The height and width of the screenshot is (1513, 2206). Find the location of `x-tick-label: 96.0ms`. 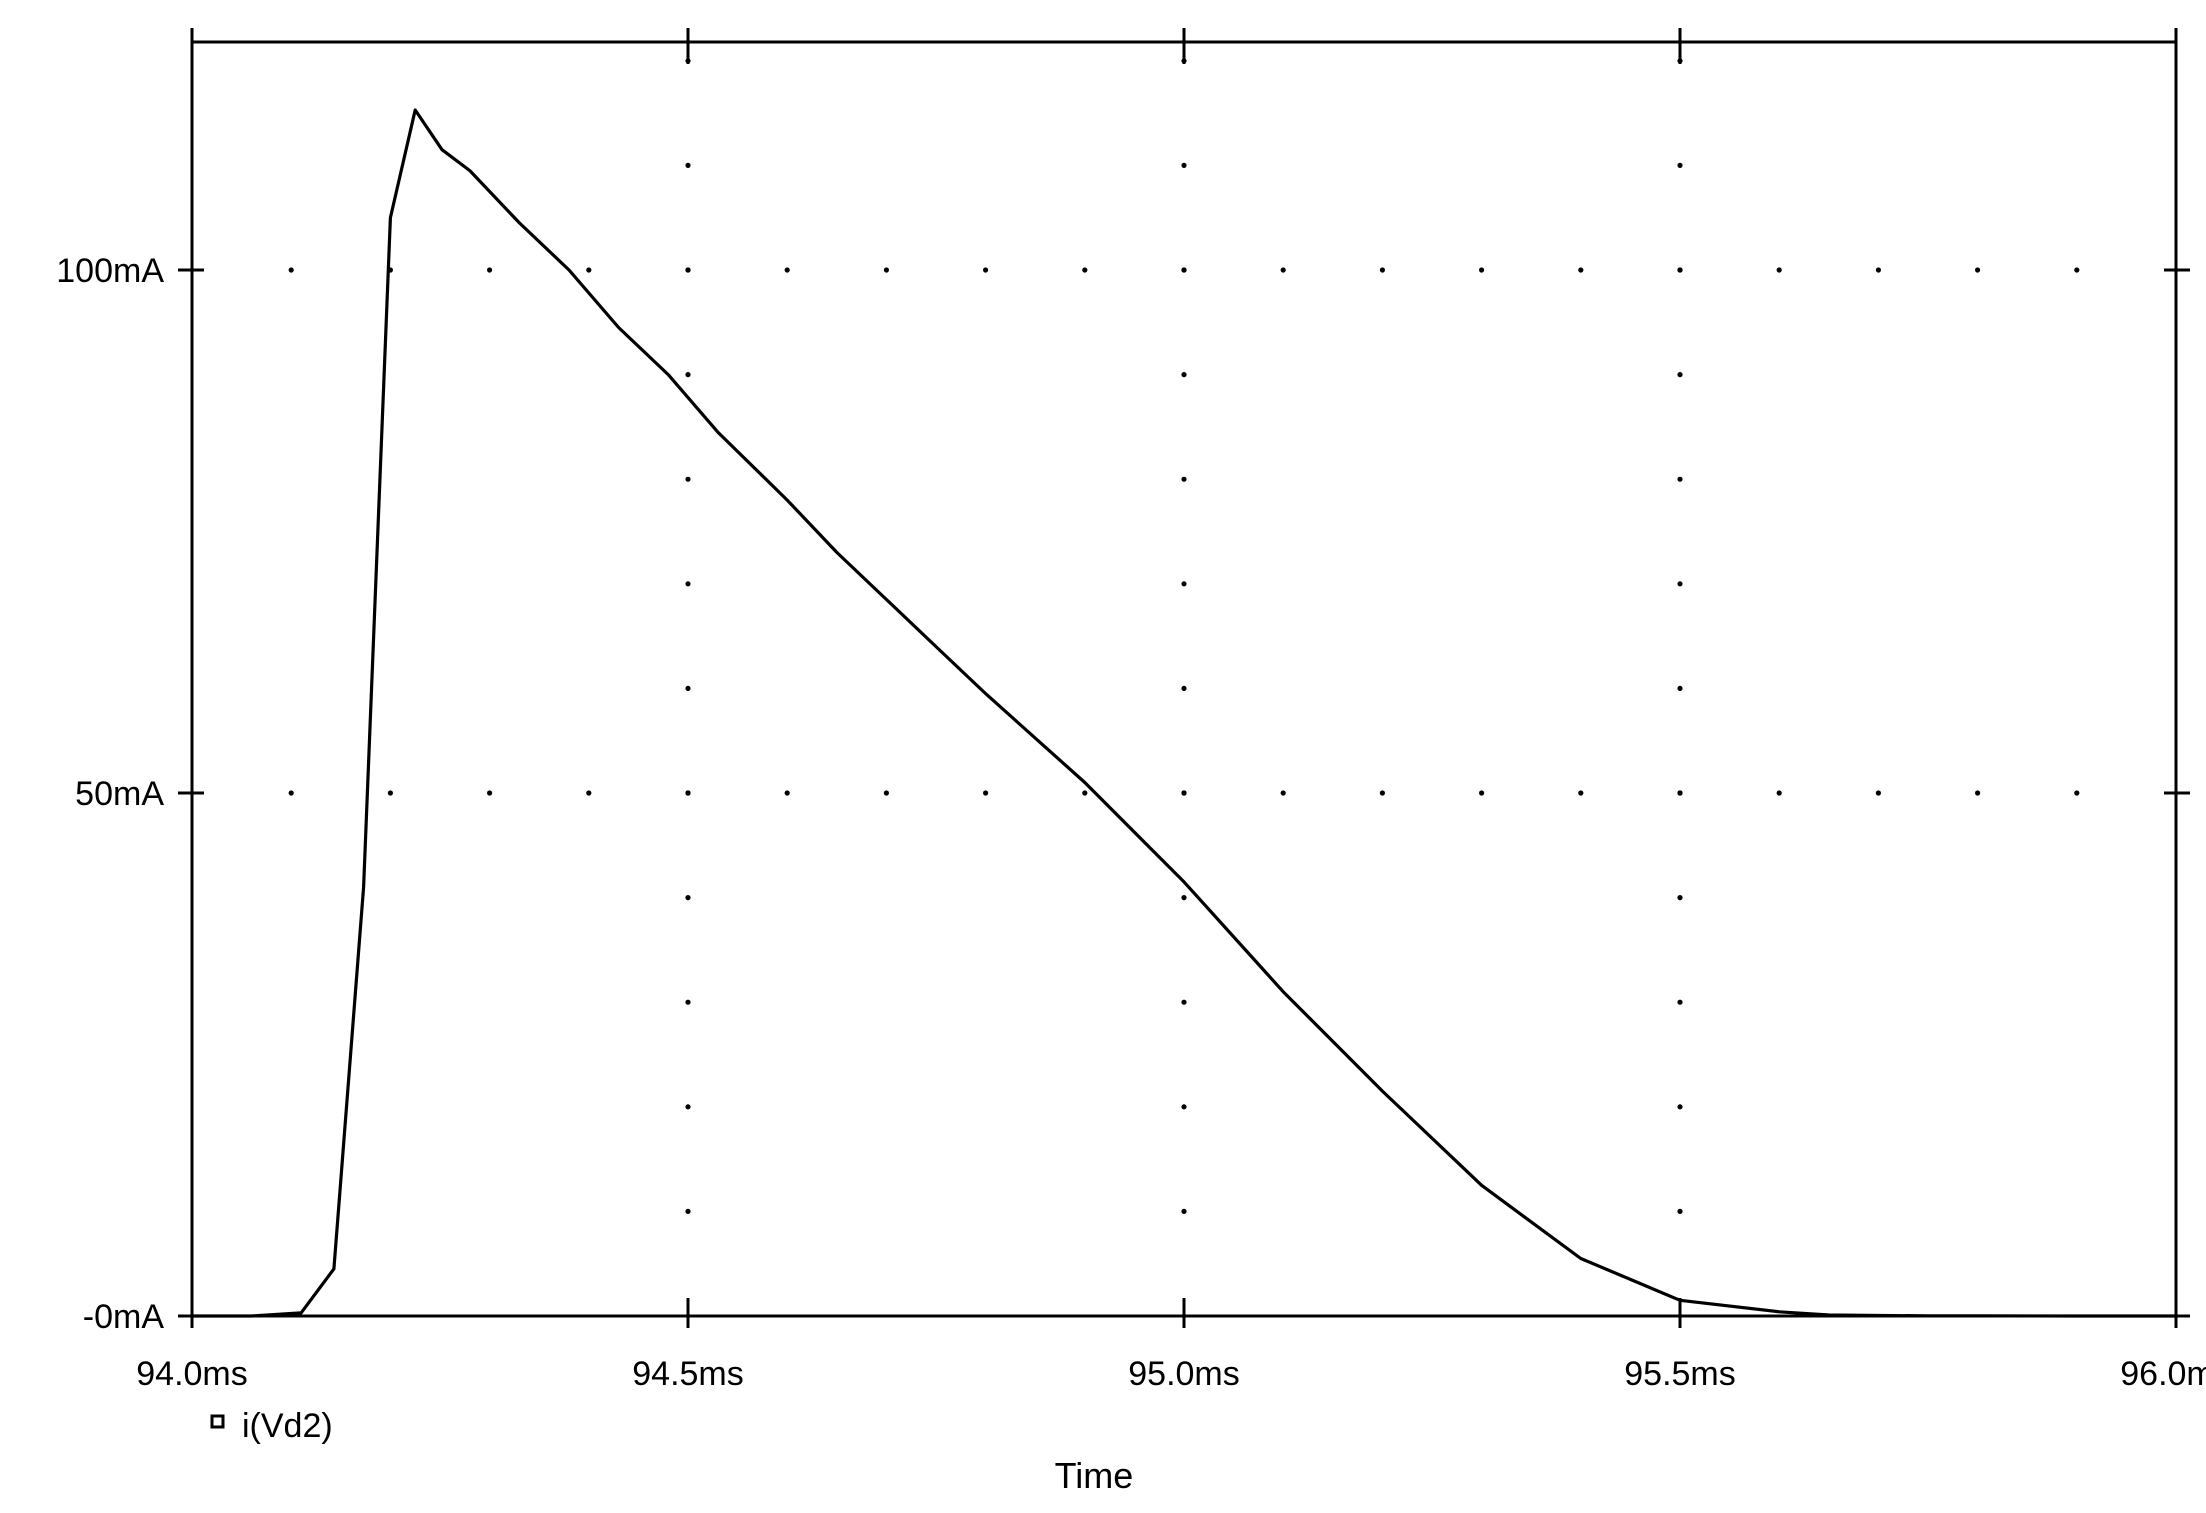

x-tick-label: 96.0ms is located at coordinates (2163, 1374).